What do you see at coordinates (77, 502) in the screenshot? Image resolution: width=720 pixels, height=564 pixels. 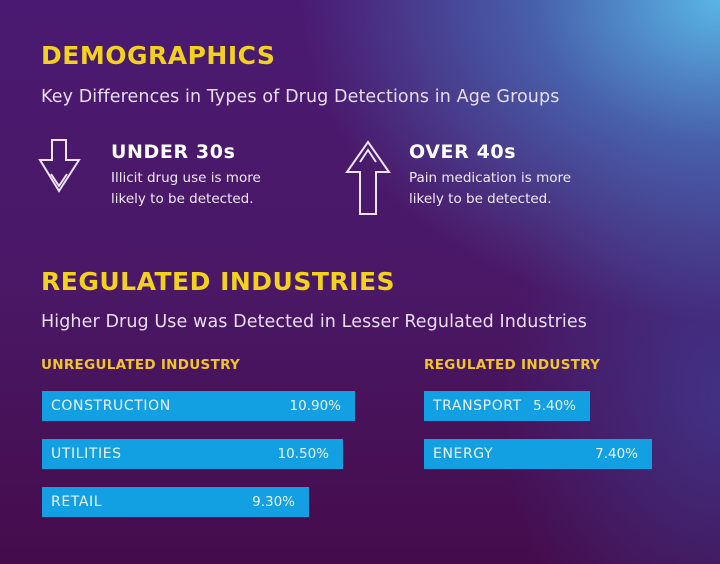 I see `bar-label: RETAIL` at bounding box center [77, 502].